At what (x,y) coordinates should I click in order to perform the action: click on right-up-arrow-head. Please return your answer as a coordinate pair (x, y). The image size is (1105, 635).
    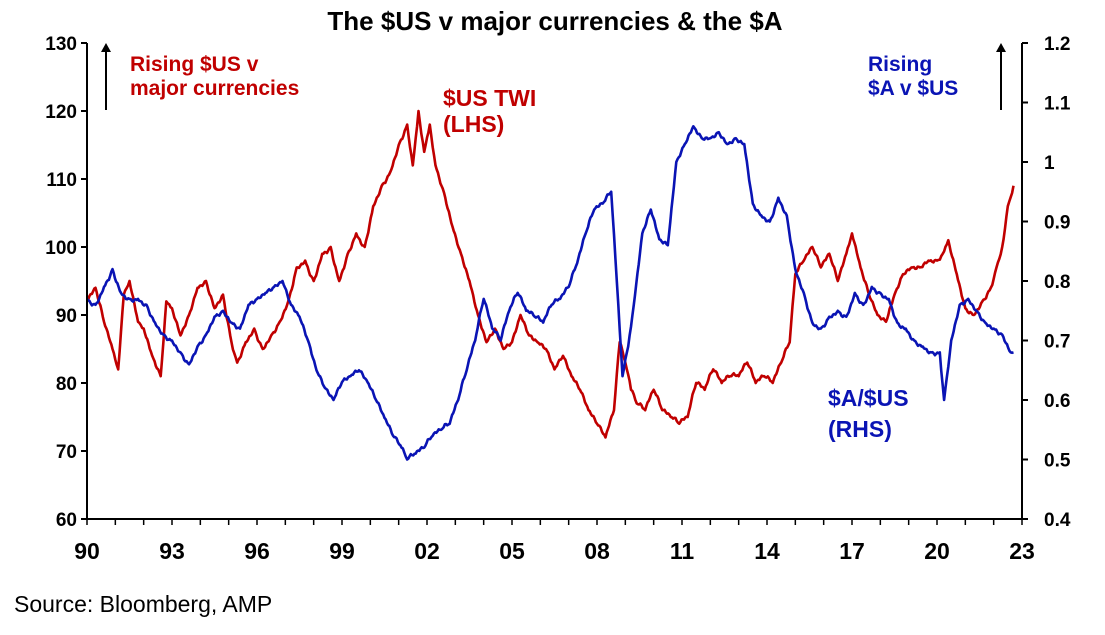
    Looking at the image, I should click on (1001, 47).